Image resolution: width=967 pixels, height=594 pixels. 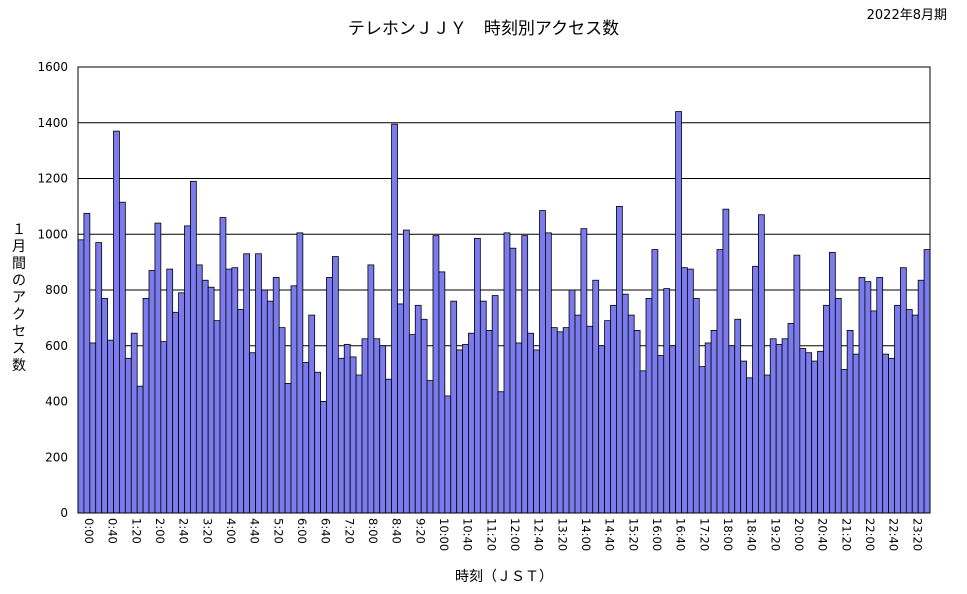 I want to click on x-tick-label: 2:00, so click(x=160, y=531).